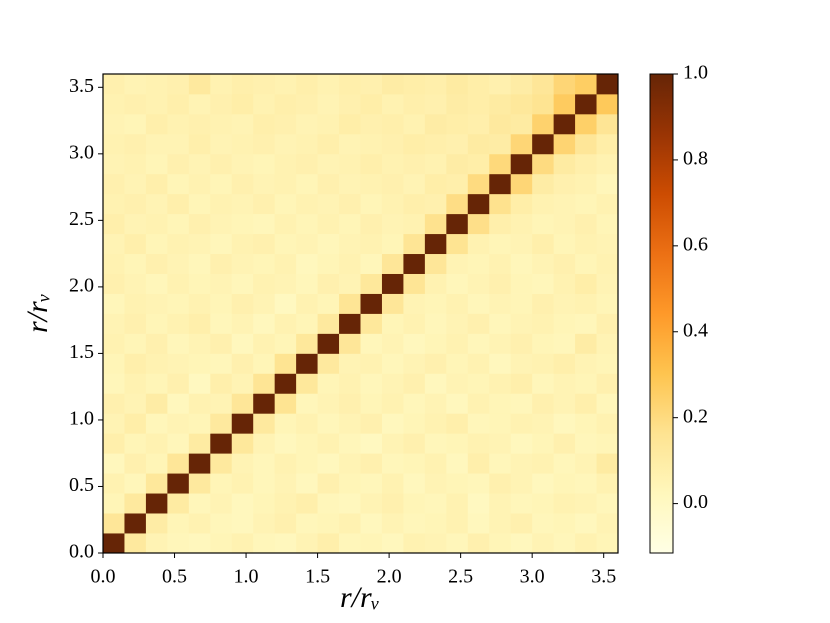  What do you see at coordinates (661, 313) in the screenshot?
I see `colorbar` at bounding box center [661, 313].